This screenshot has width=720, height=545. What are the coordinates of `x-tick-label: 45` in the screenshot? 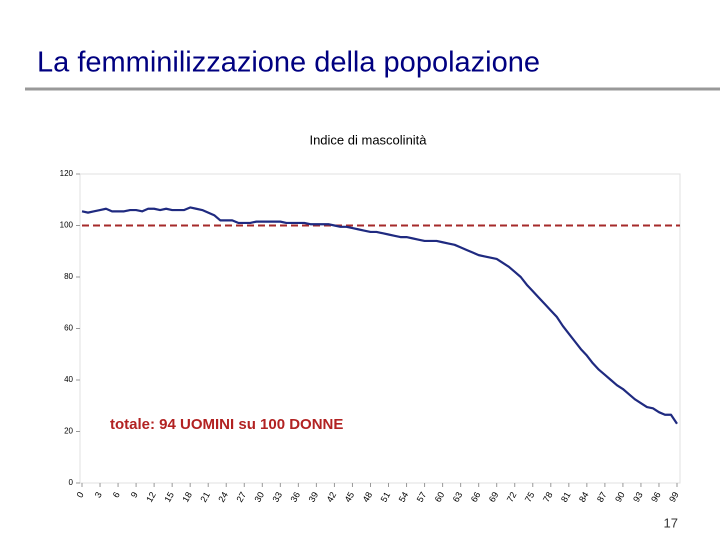 It's located at (350, 497).